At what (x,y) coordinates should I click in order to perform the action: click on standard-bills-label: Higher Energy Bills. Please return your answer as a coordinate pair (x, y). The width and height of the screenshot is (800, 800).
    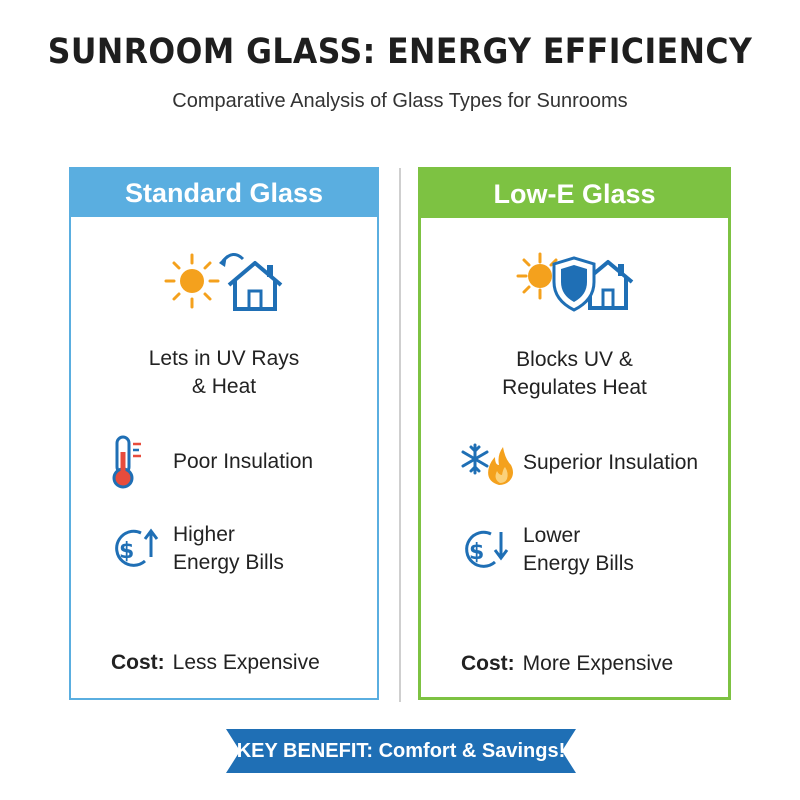
    Looking at the image, I should click on (228, 548).